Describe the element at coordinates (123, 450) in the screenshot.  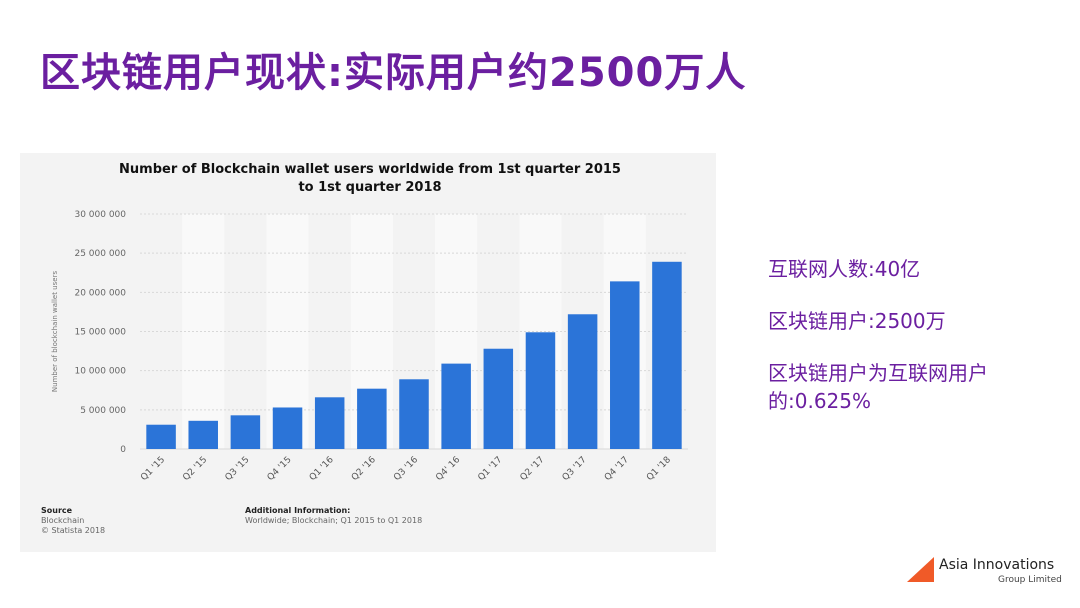
I see `y-tick-label: 0` at that location.